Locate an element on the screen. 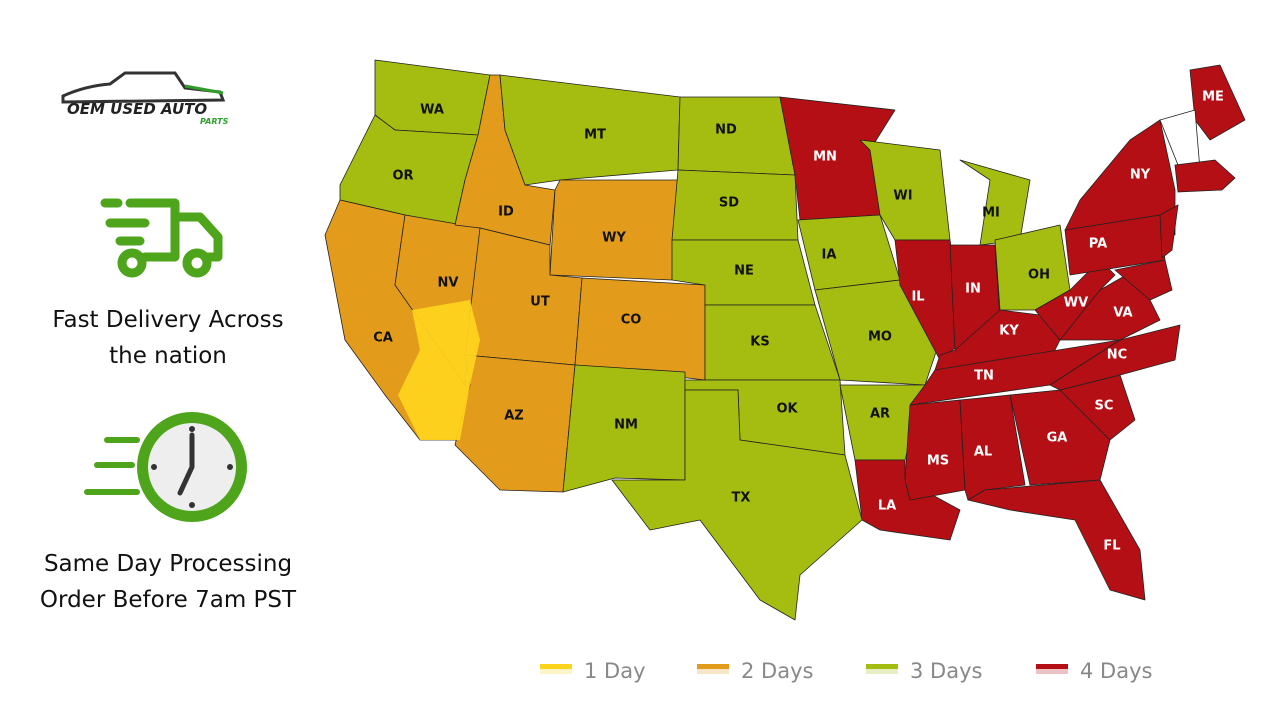 The image size is (1280, 720). truck-icon is located at coordinates (161, 238).